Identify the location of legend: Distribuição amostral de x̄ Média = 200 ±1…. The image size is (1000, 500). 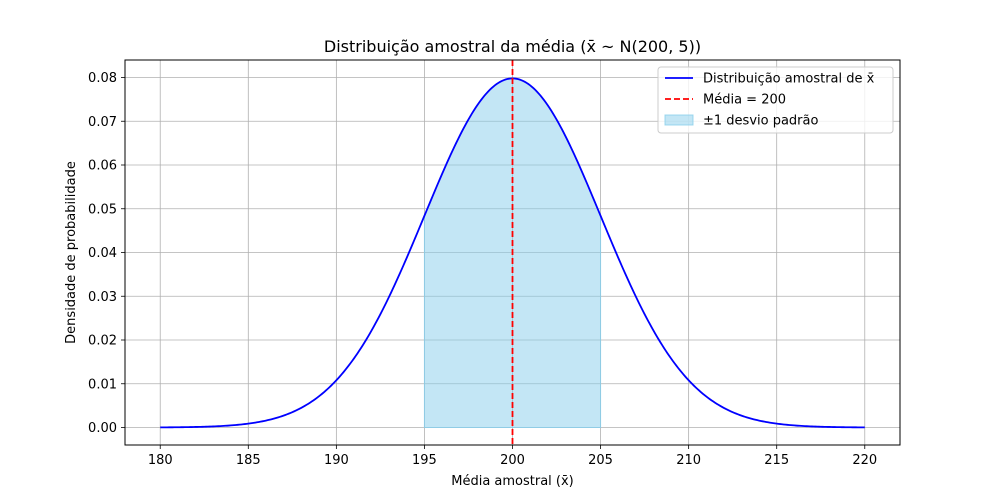
(775, 100).